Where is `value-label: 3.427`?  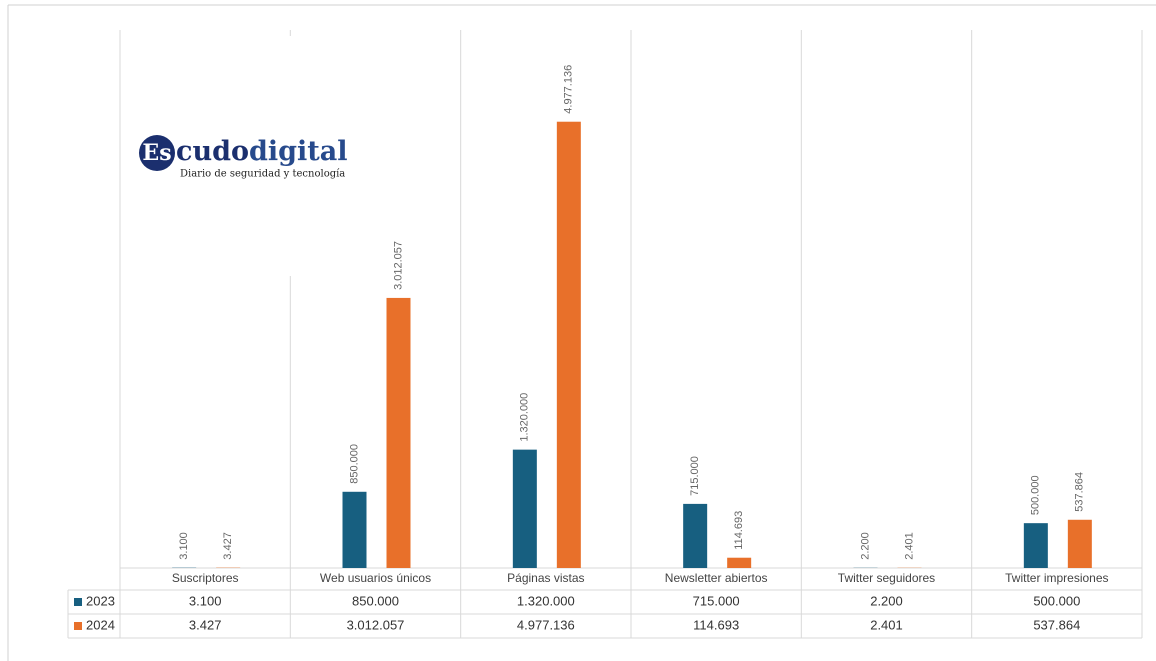
value-label: 3.427 is located at coordinates (228, 546).